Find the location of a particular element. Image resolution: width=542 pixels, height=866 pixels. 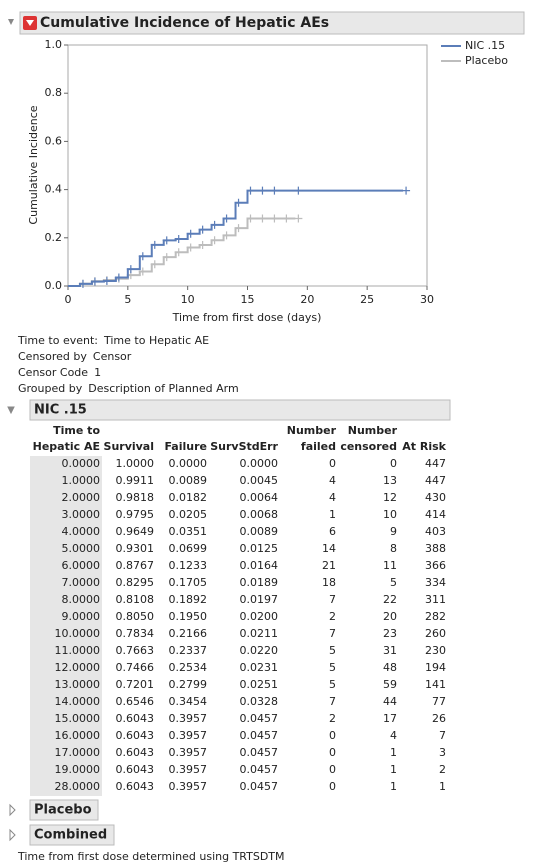

table-cell: 0.9818 is located at coordinates (135, 497).